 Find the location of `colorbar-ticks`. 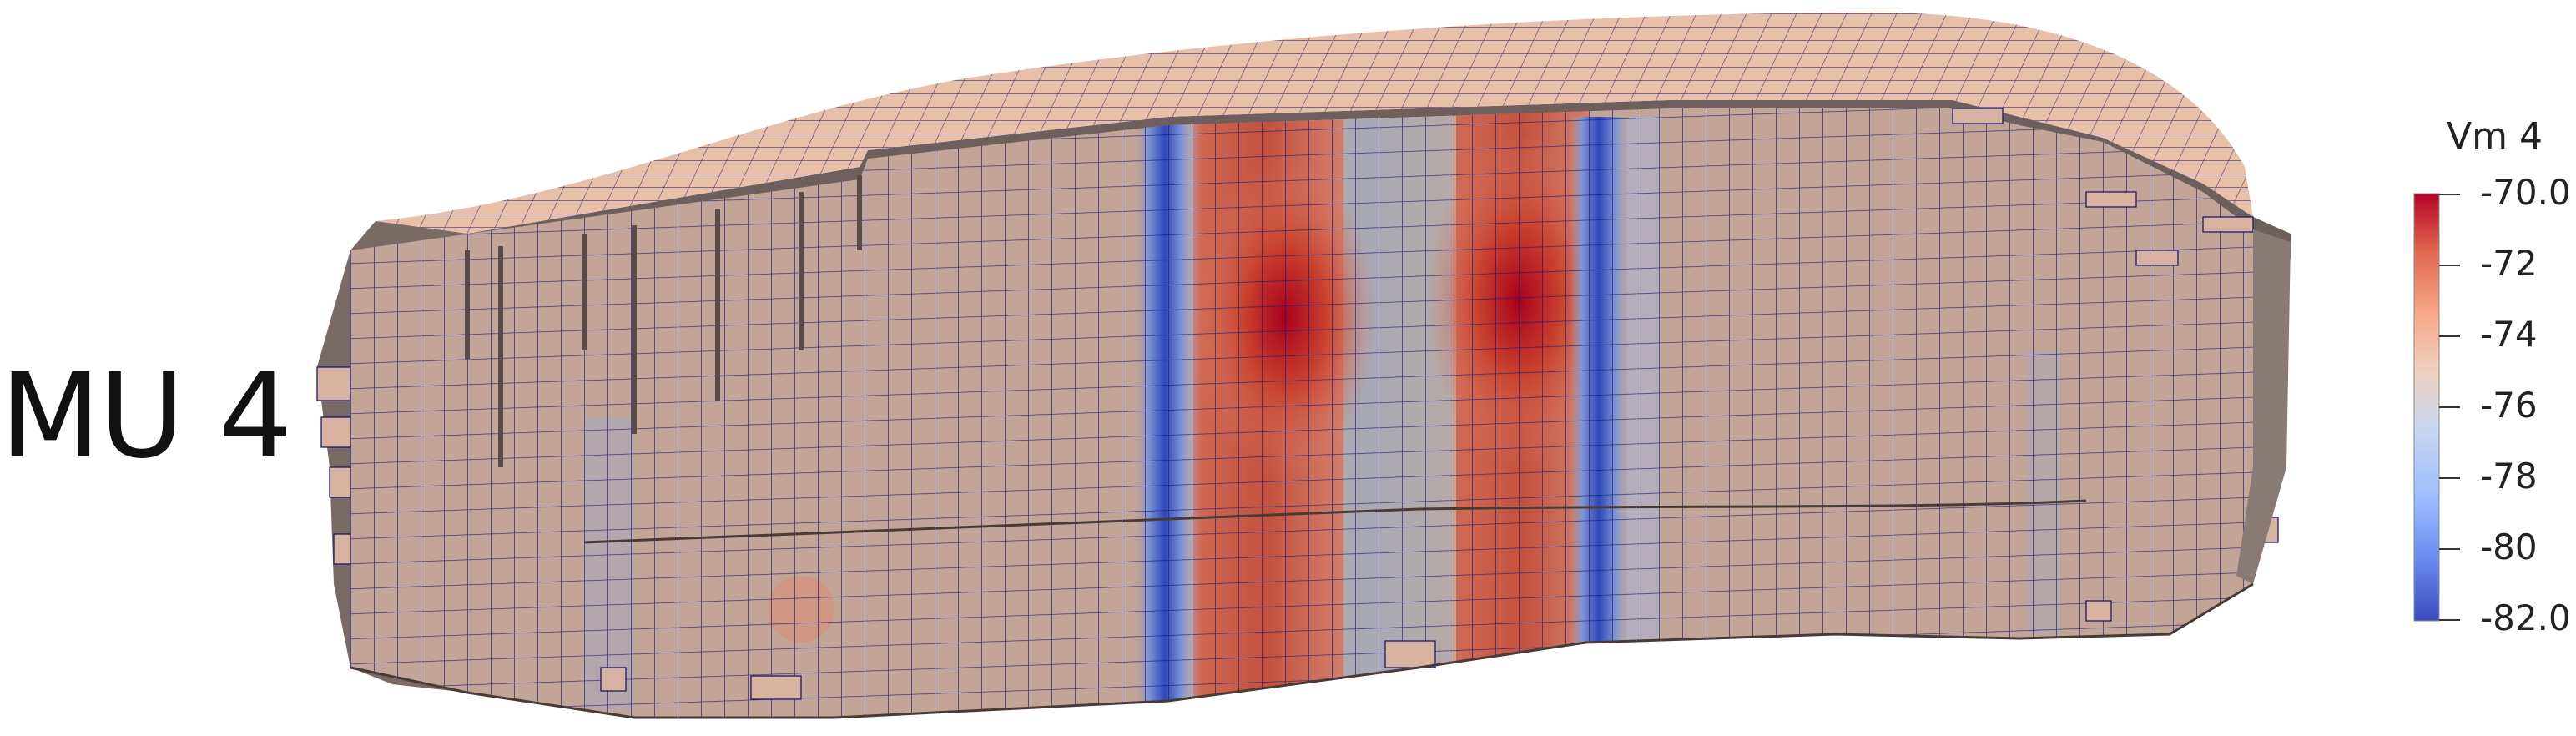

colorbar-ticks is located at coordinates (2449, 408).